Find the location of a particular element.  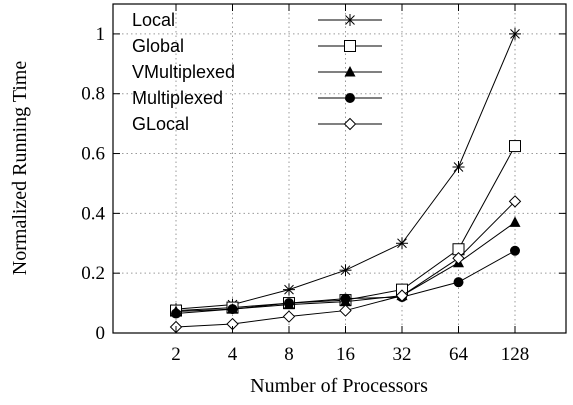

legend-label-global: Global is located at coordinates (158, 46).